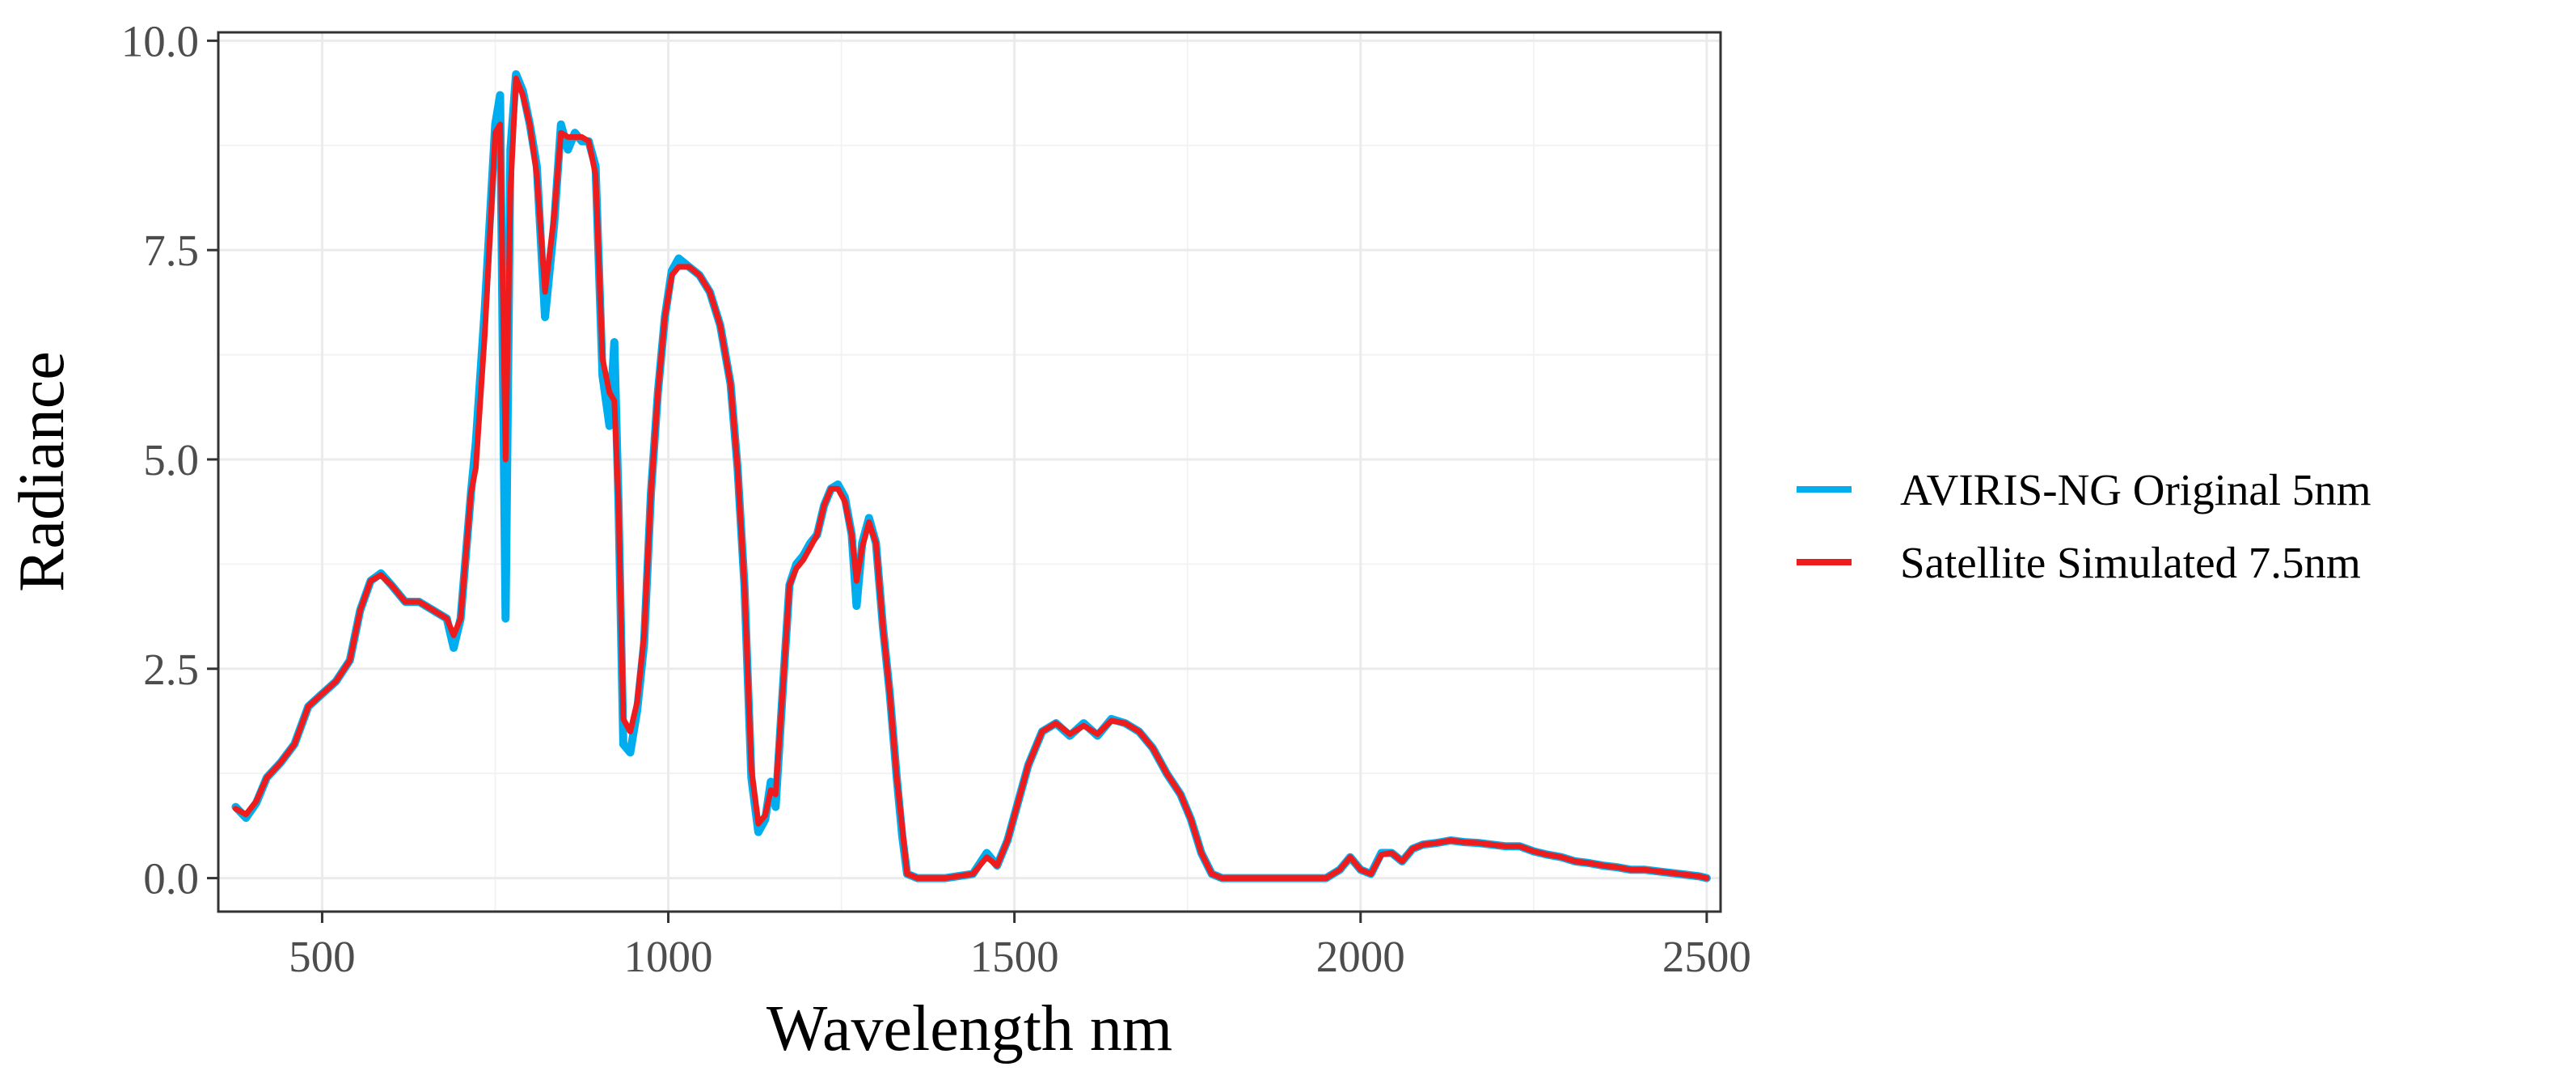 The image size is (2576, 1075). I want to click on y-axis-title: Radiance, so click(42, 472).